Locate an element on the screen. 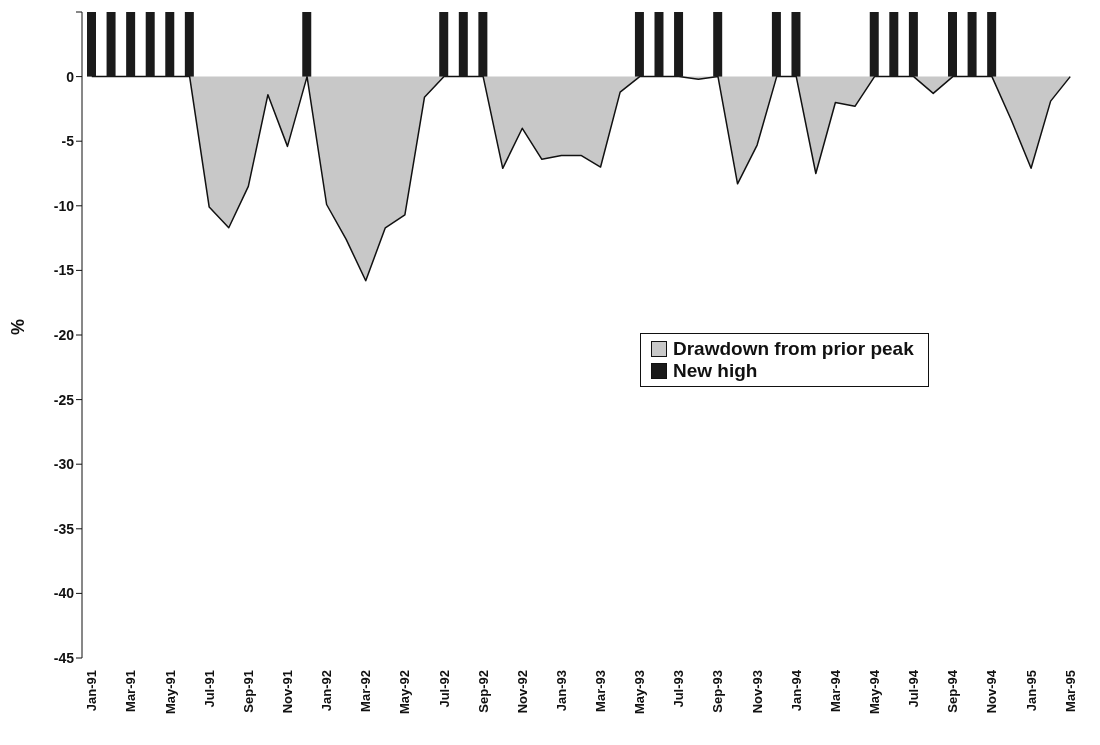 The height and width of the screenshot is (745, 1100). y-axis-title: % is located at coordinates (18, 326).